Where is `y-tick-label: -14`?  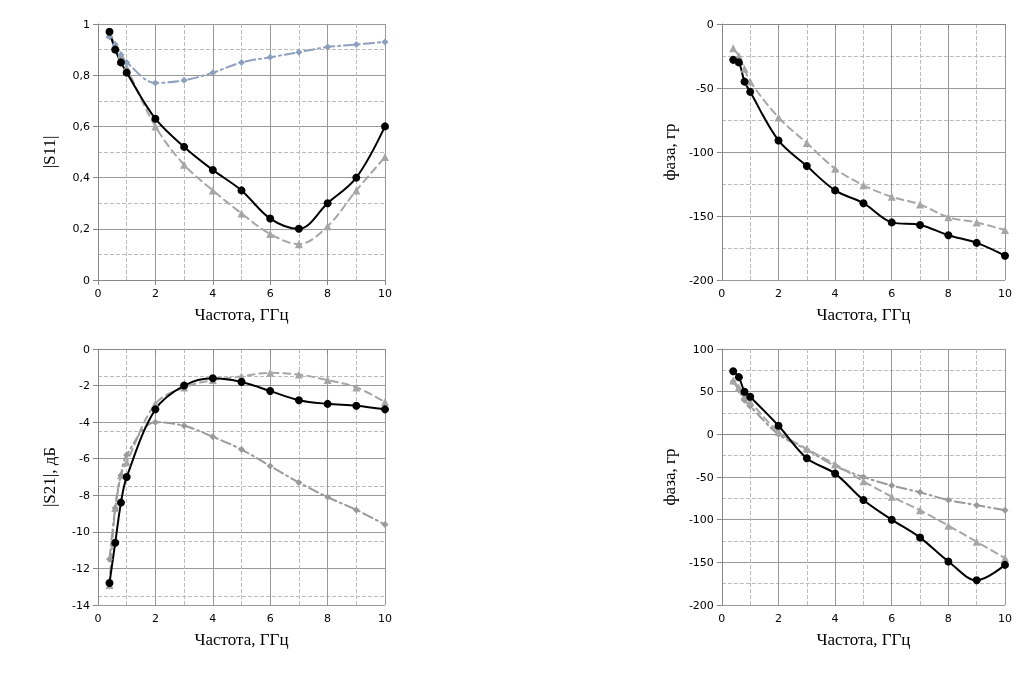 y-tick-label: -14 is located at coordinates (81, 605).